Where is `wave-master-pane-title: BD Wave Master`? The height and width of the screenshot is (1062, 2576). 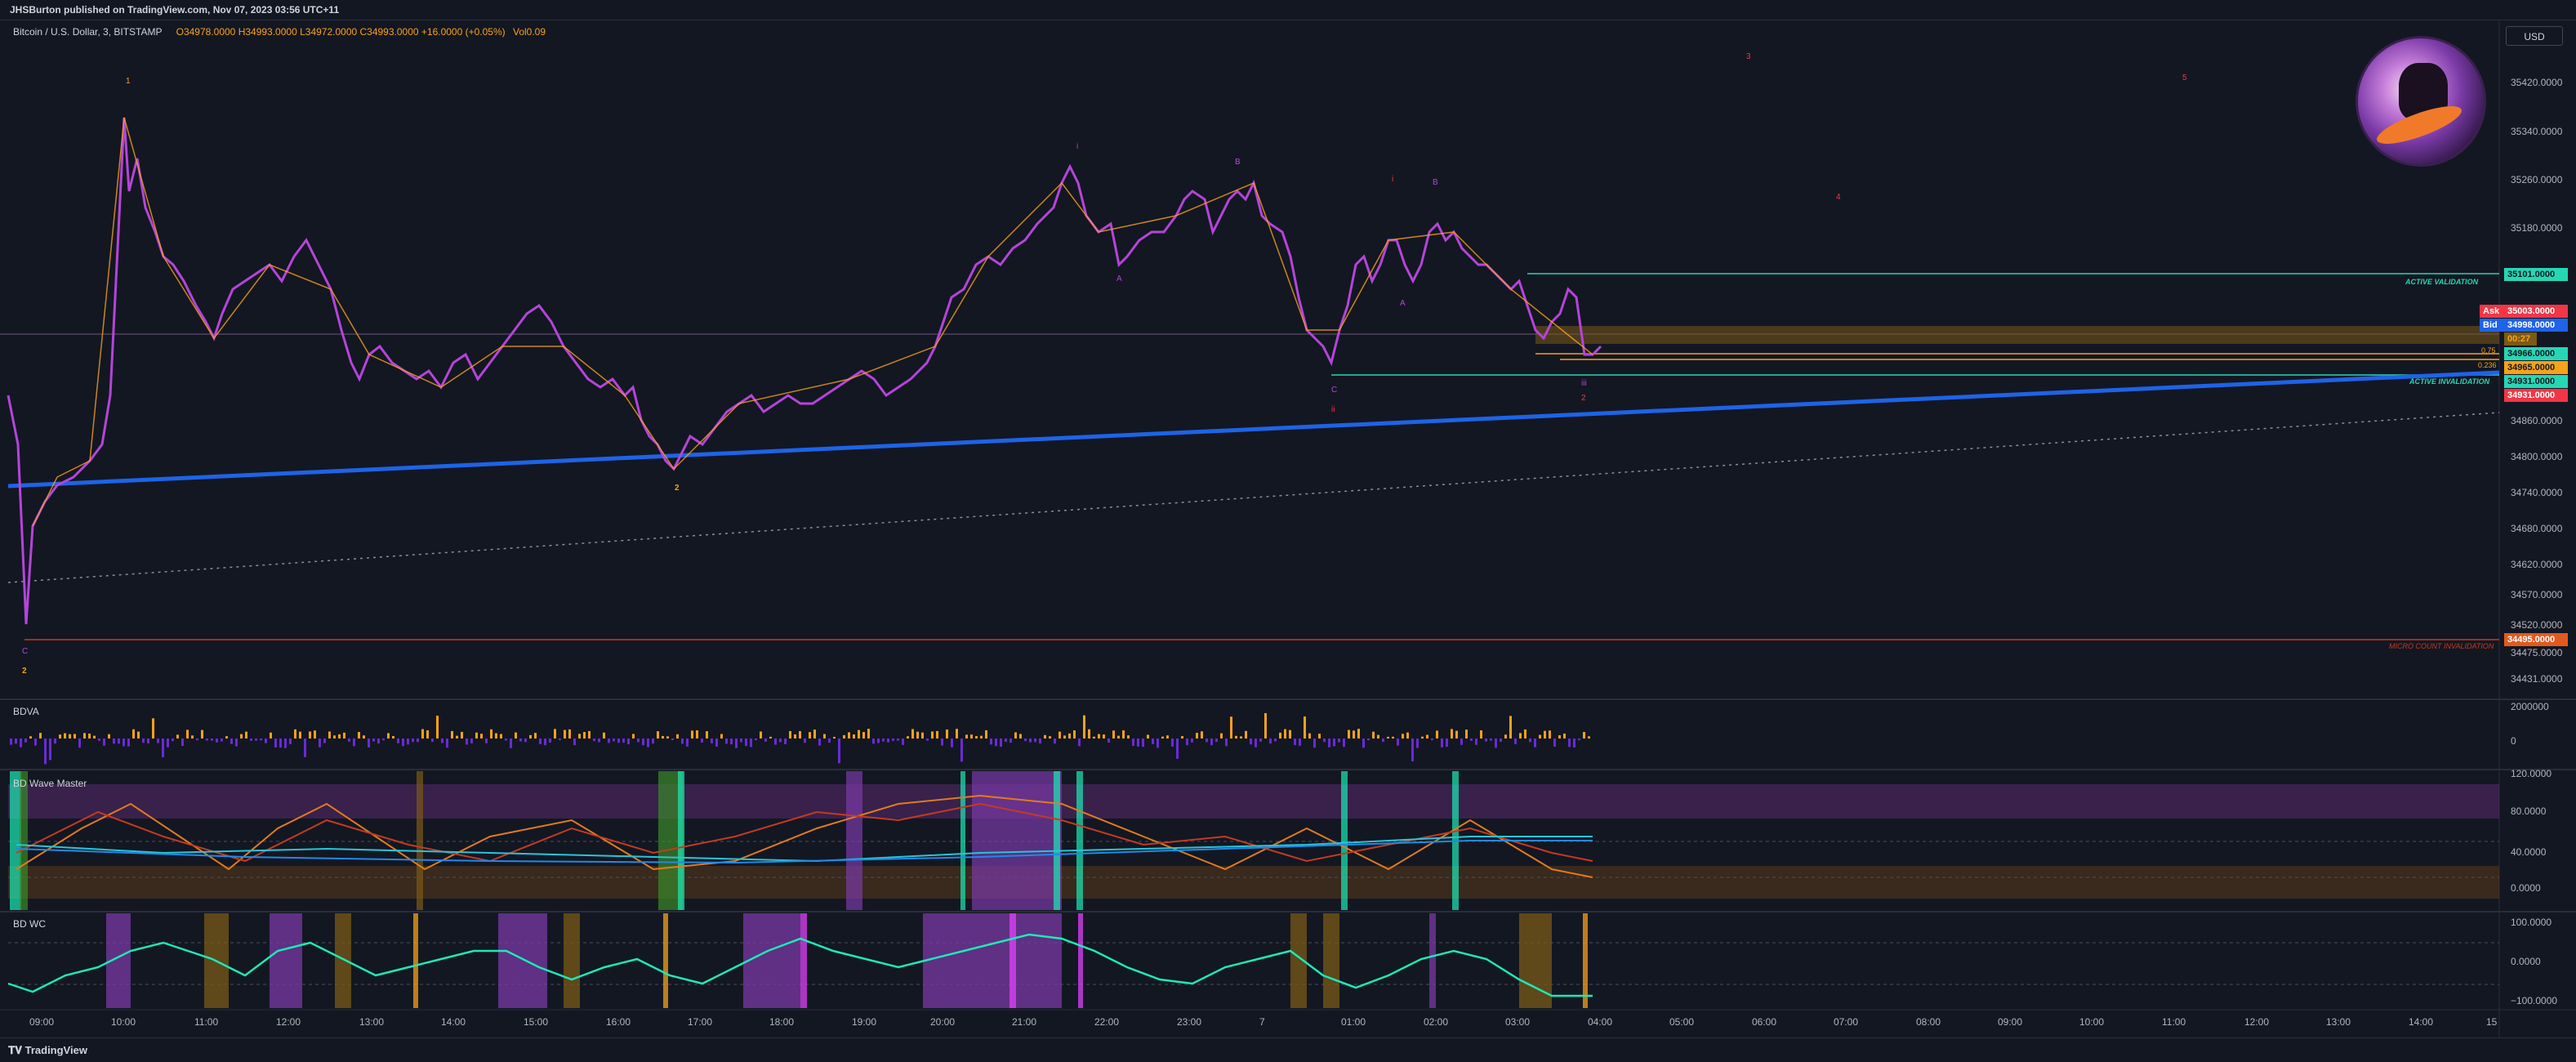 wave-master-pane-title: BD Wave Master is located at coordinates (50, 783).